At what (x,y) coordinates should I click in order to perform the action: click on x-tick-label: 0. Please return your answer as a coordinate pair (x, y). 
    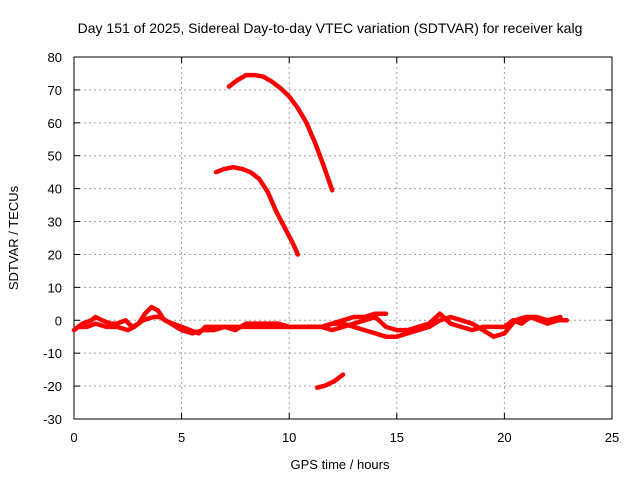
    Looking at the image, I should click on (73, 437).